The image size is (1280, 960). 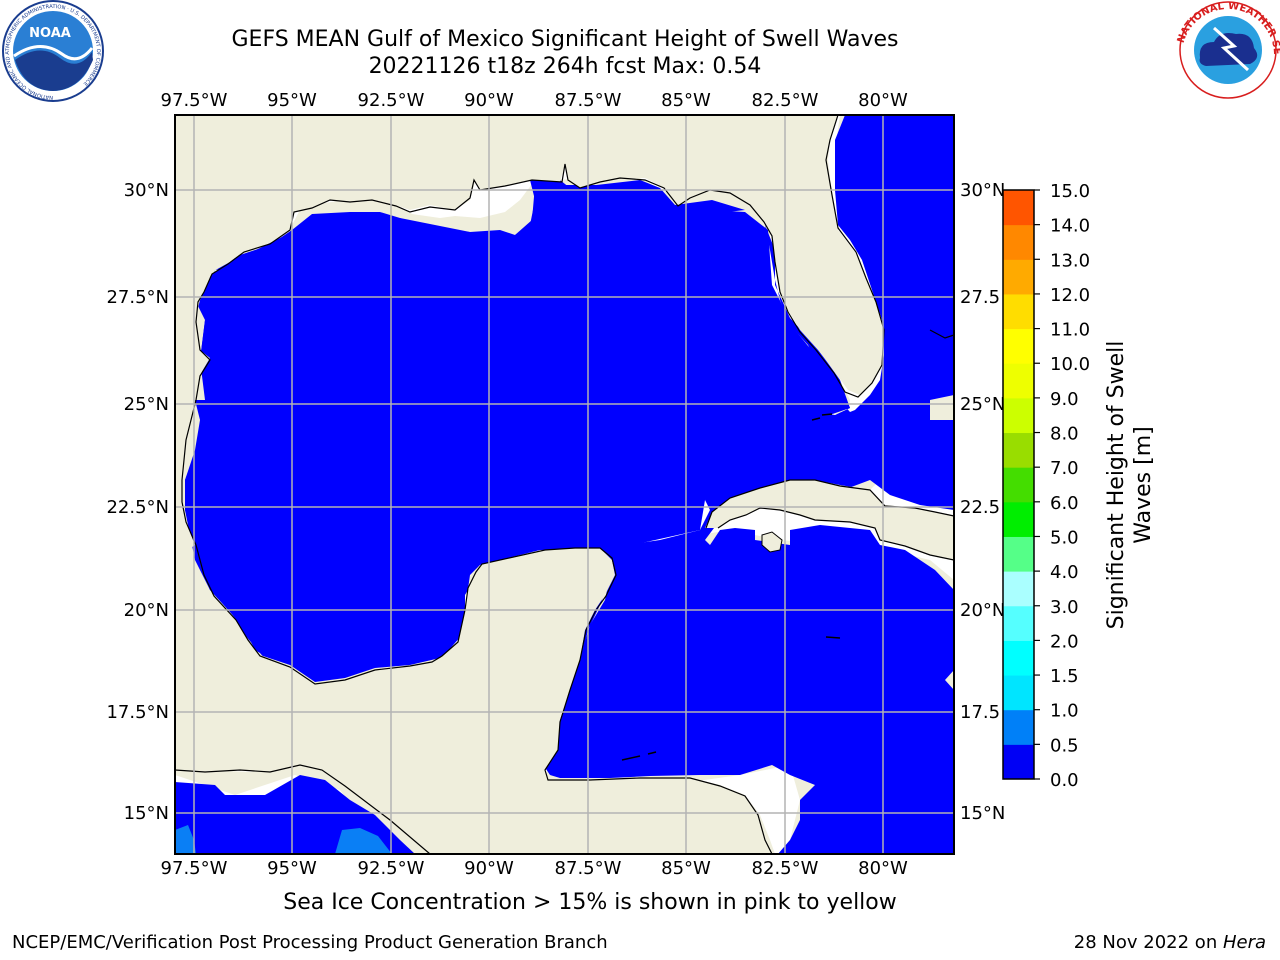 What do you see at coordinates (292, 868) in the screenshot?
I see `lon-label-bottom-1: 95°W` at bounding box center [292, 868].